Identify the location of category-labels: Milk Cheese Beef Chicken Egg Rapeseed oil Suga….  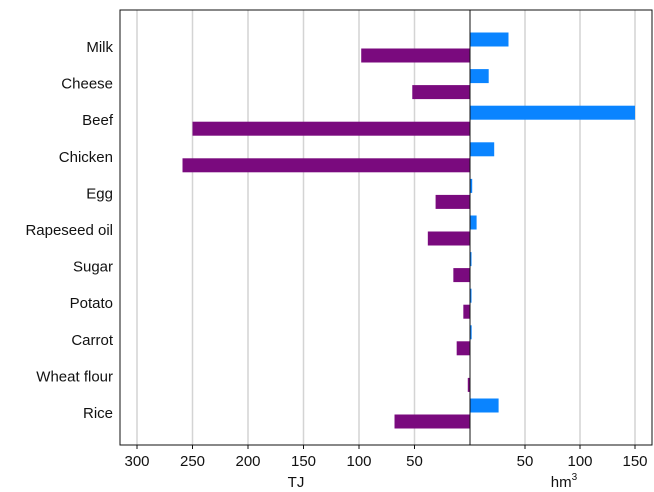
(69, 230).